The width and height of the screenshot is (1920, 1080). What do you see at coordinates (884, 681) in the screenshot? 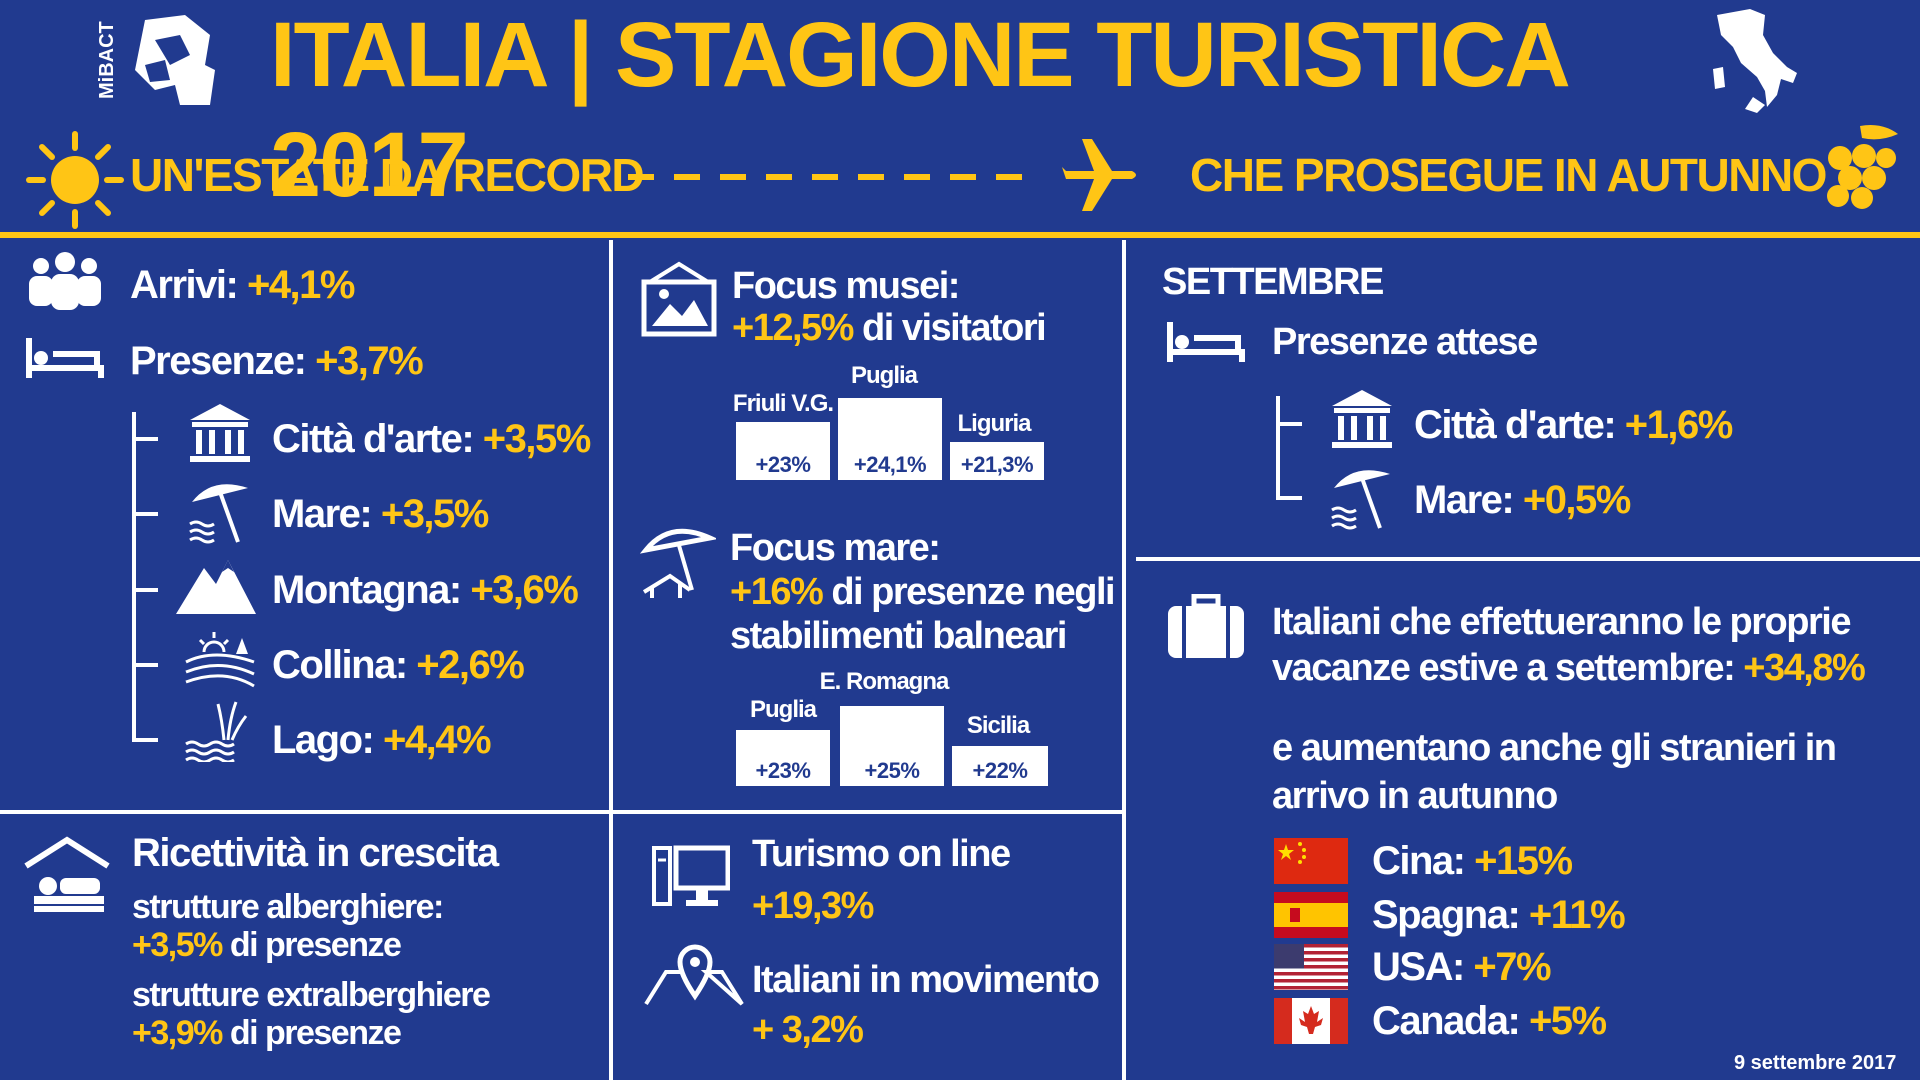
I see `bar-label: E. Romagna` at bounding box center [884, 681].